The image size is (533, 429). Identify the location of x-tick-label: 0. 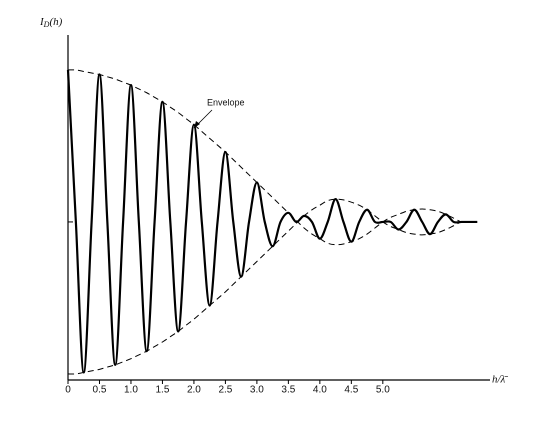
(68, 390).